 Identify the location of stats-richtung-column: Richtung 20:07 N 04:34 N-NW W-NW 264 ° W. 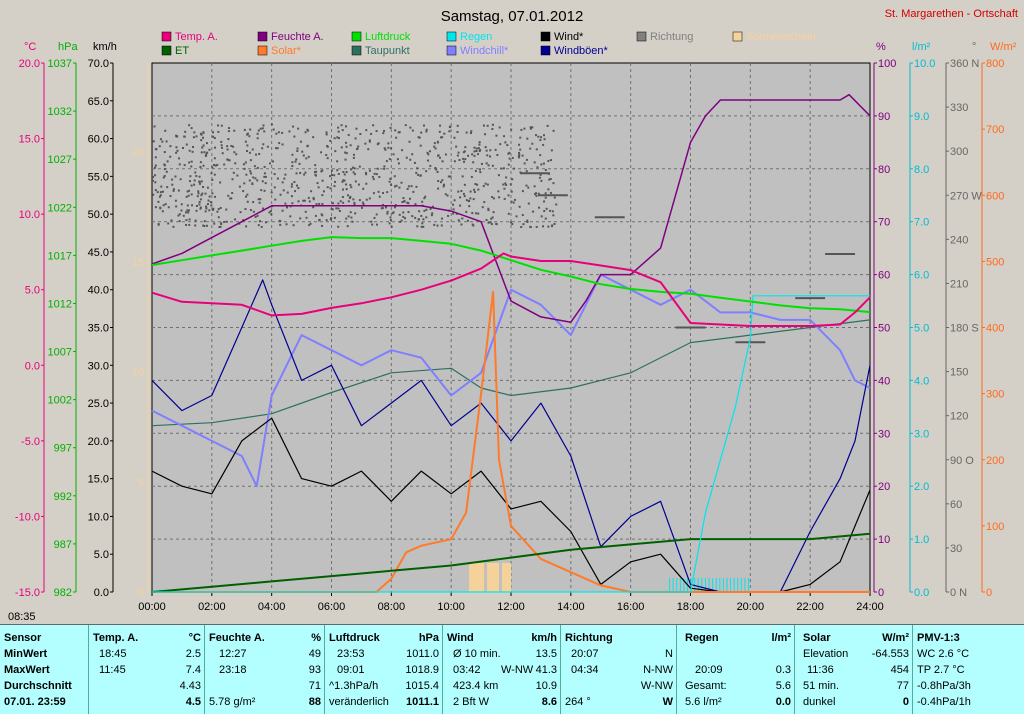
(618, 669).